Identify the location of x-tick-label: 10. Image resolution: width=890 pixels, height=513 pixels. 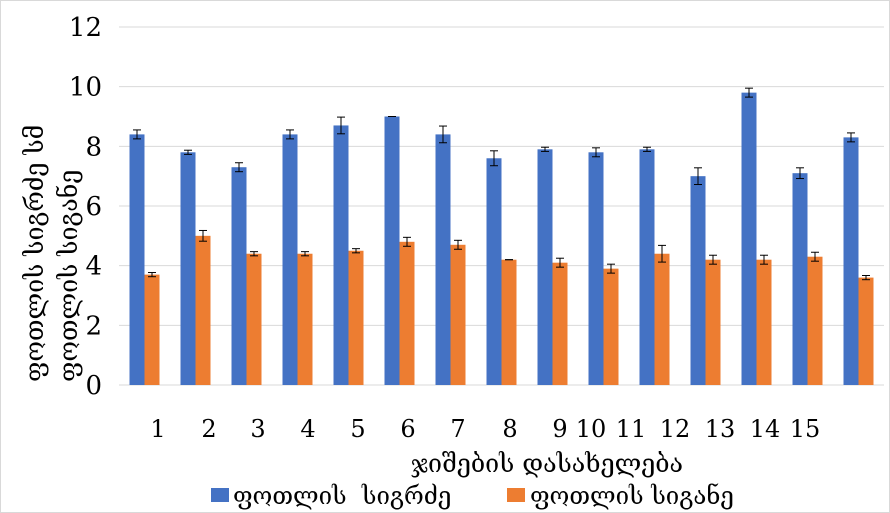
(591, 429).